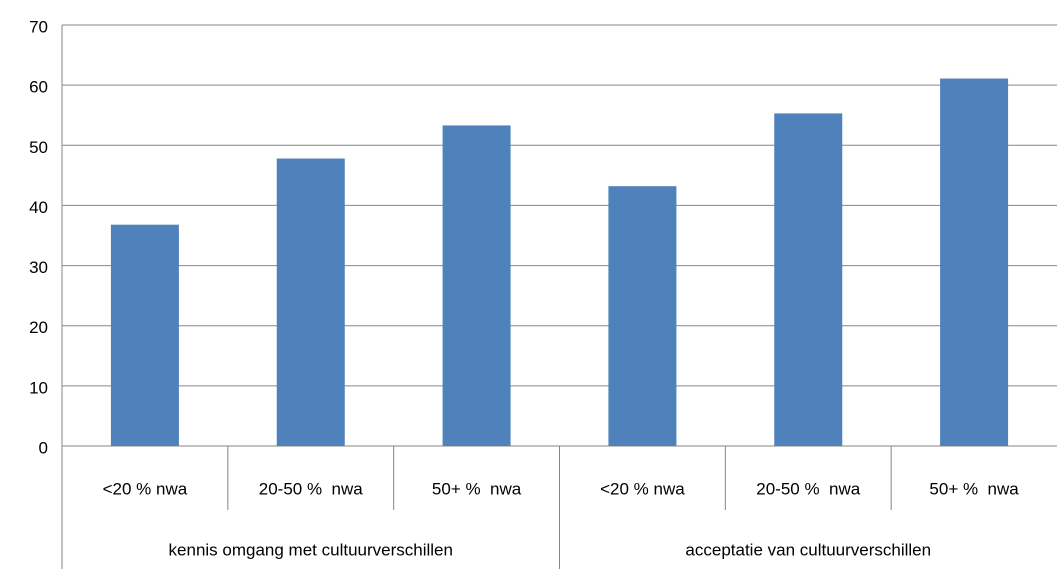  I want to click on group-label: kennis omgang met cultuurverschillen, so click(311, 549).